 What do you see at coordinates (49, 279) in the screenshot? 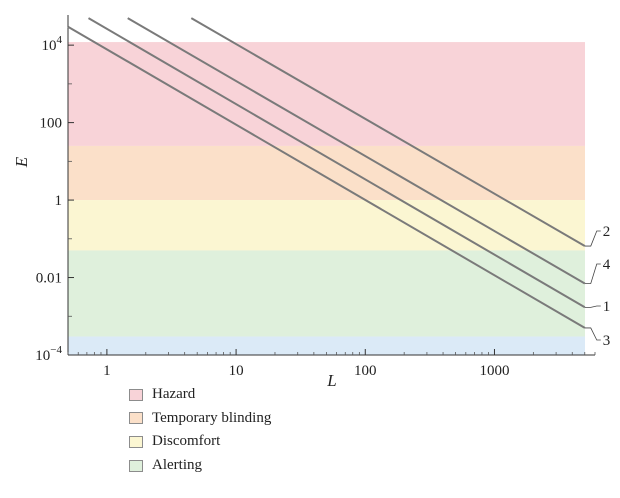
I see `y-tick-label: 0.01` at bounding box center [49, 279].